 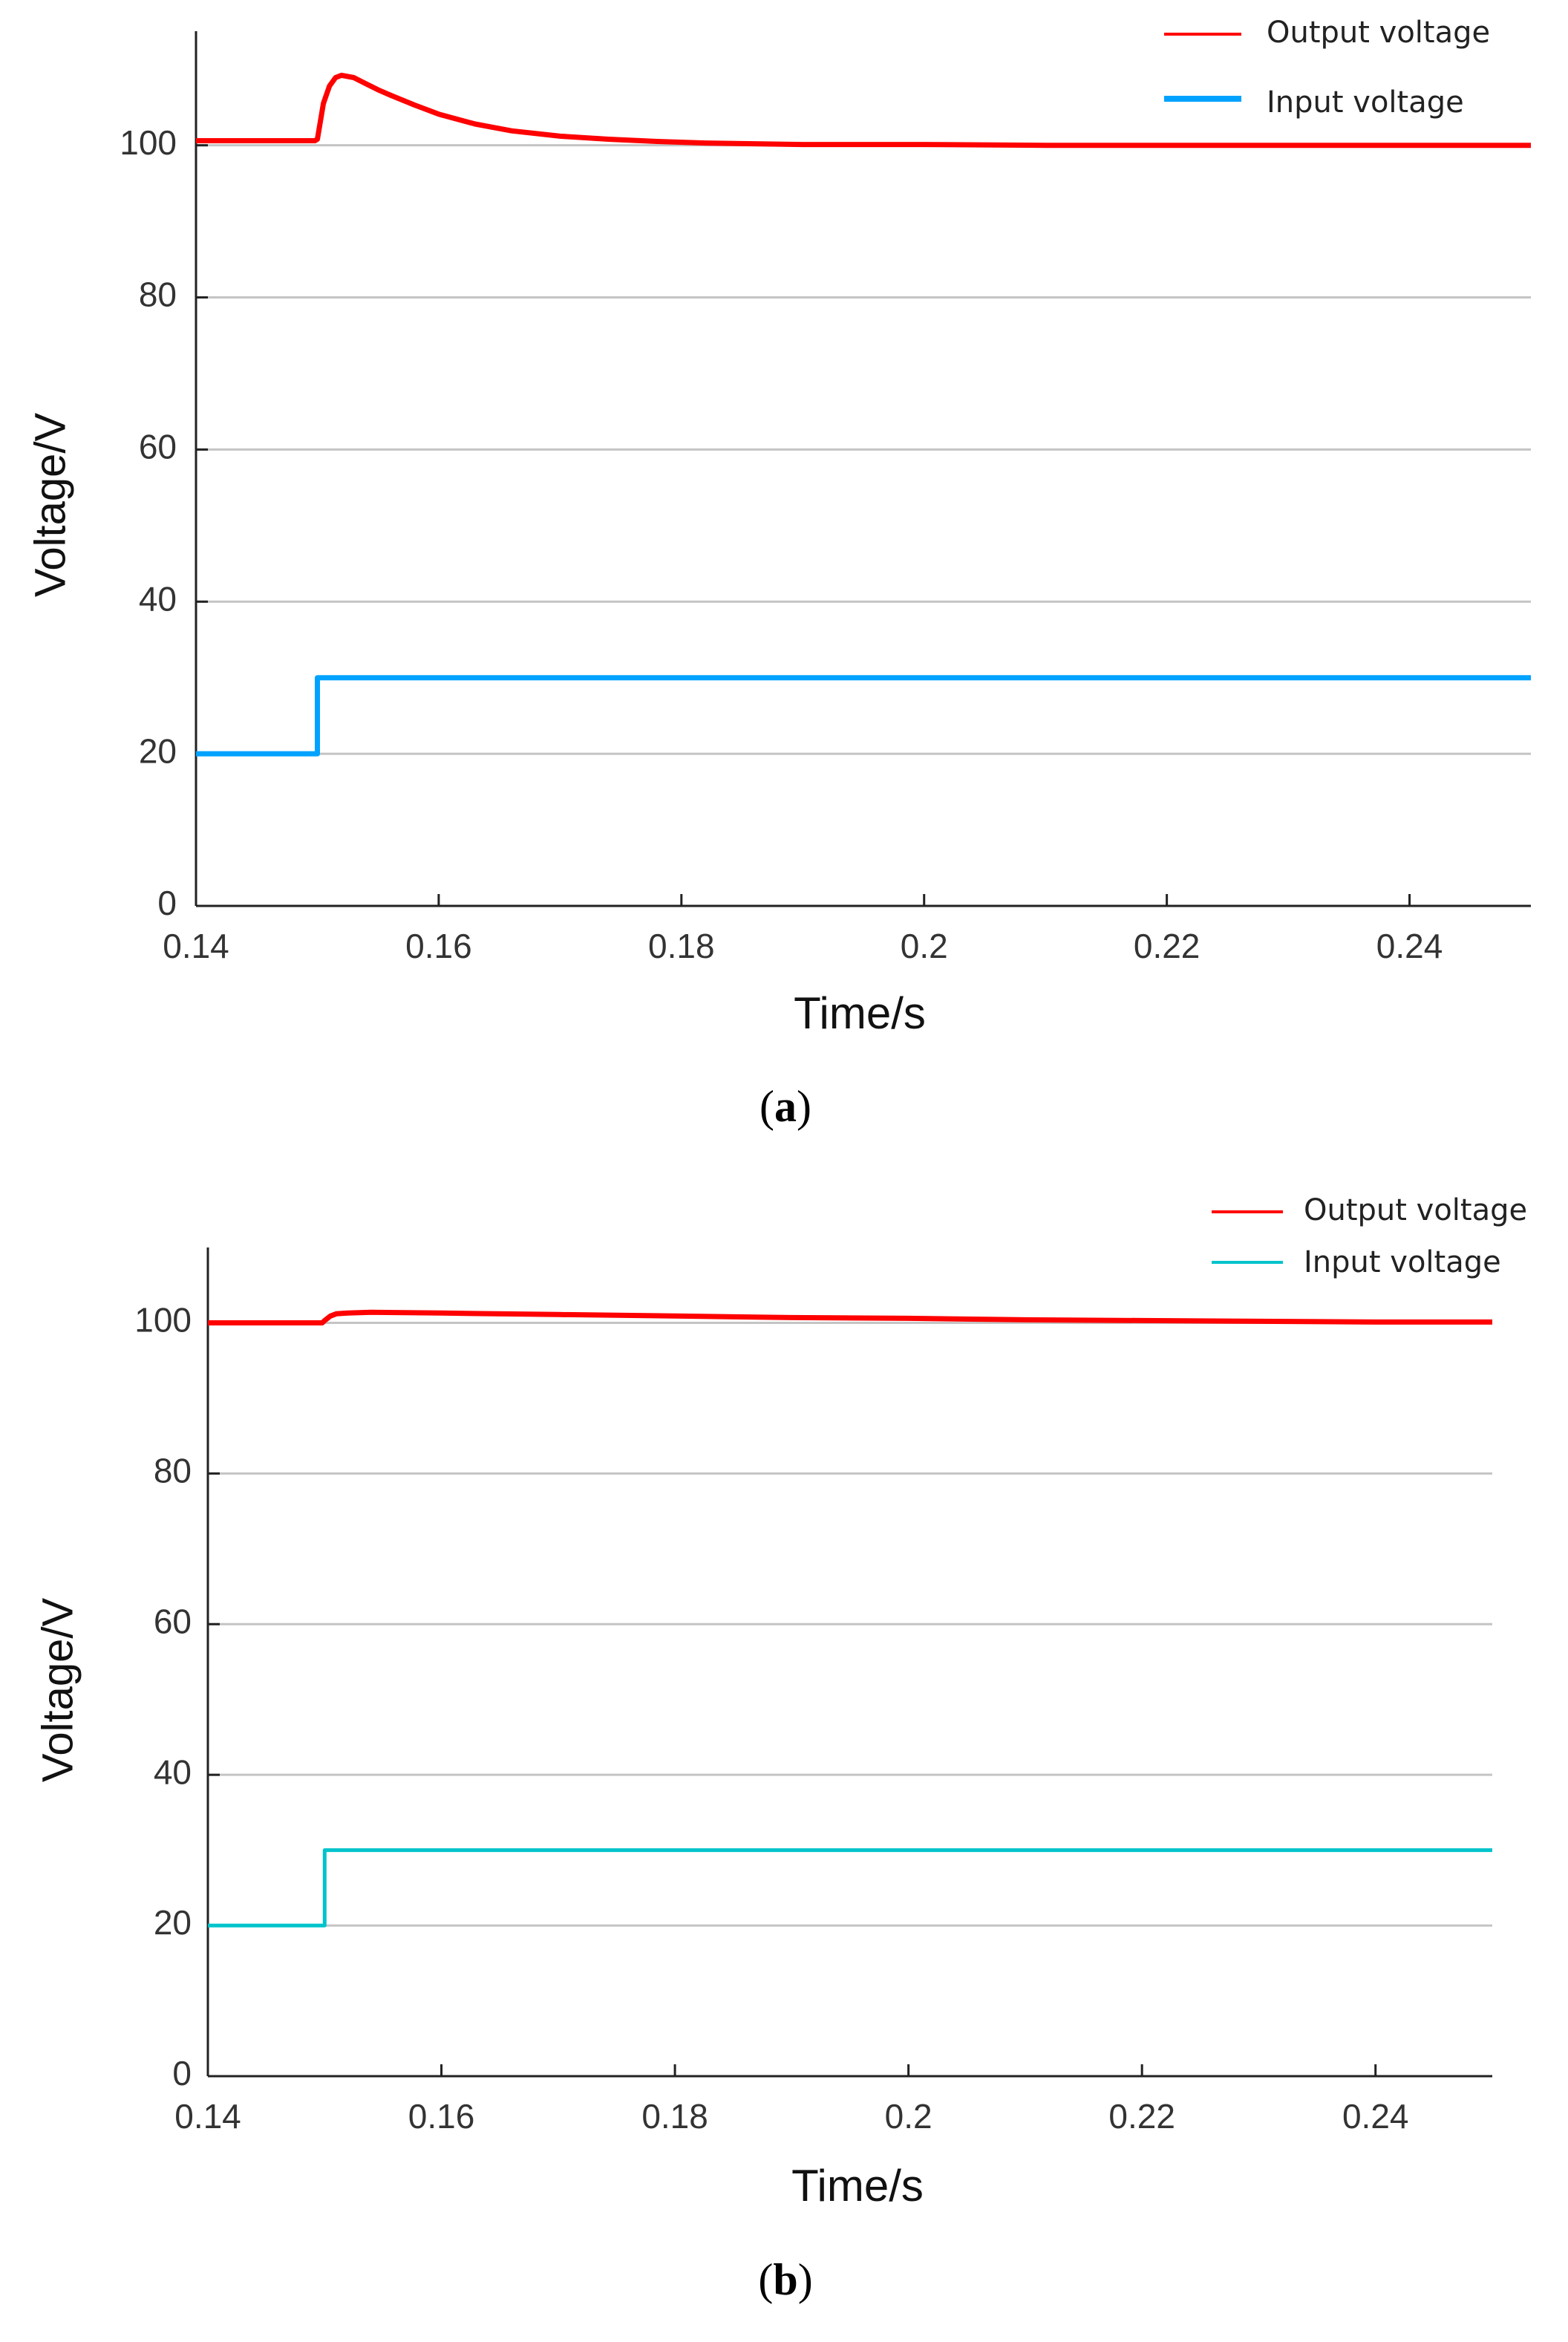 I want to click on caption-letter: a, so click(x=785, y=1106).